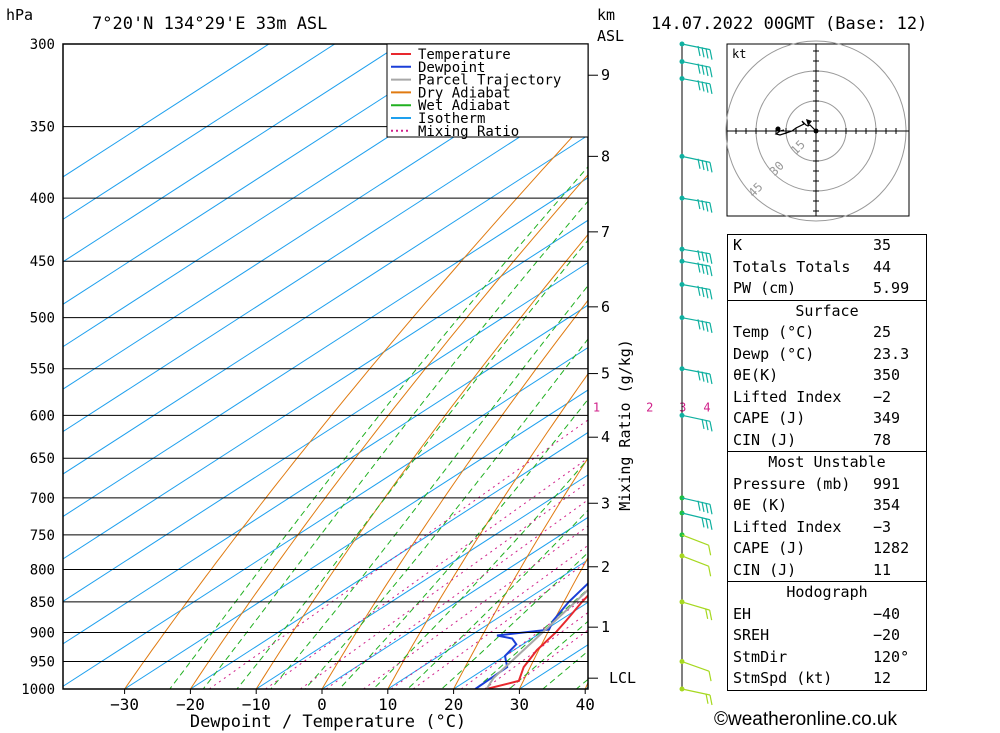  Describe the element at coordinates (42, 634) in the screenshot. I see `pressure-tick-label: 900` at that location.